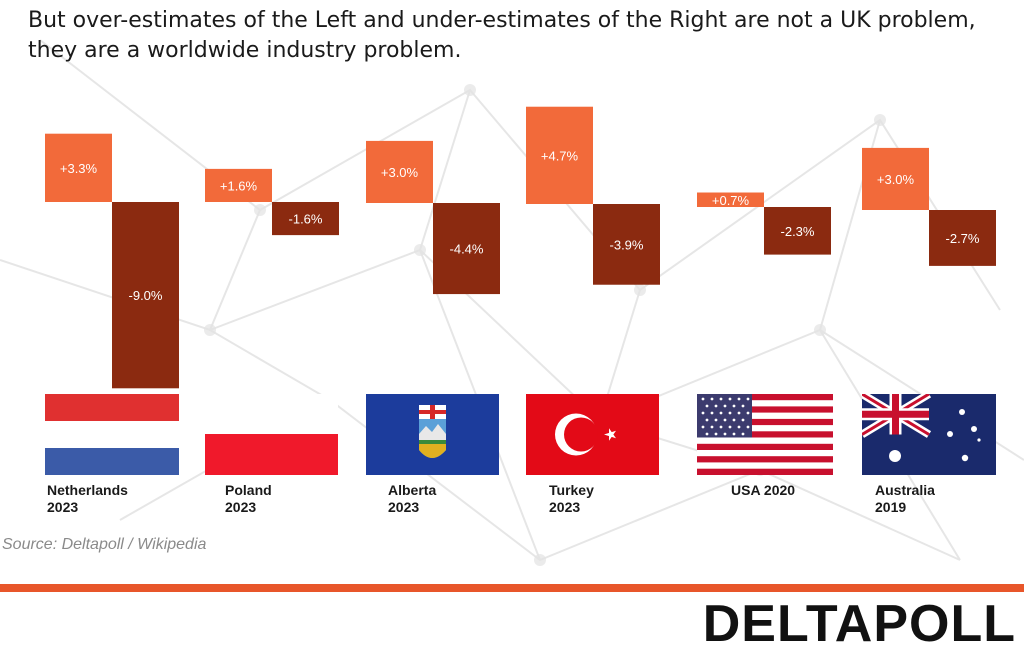 This screenshot has height=656, width=1024. Describe the element at coordinates (571, 498) in the screenshot. I see `country-label-turkey: Turkey 2023` at that location.